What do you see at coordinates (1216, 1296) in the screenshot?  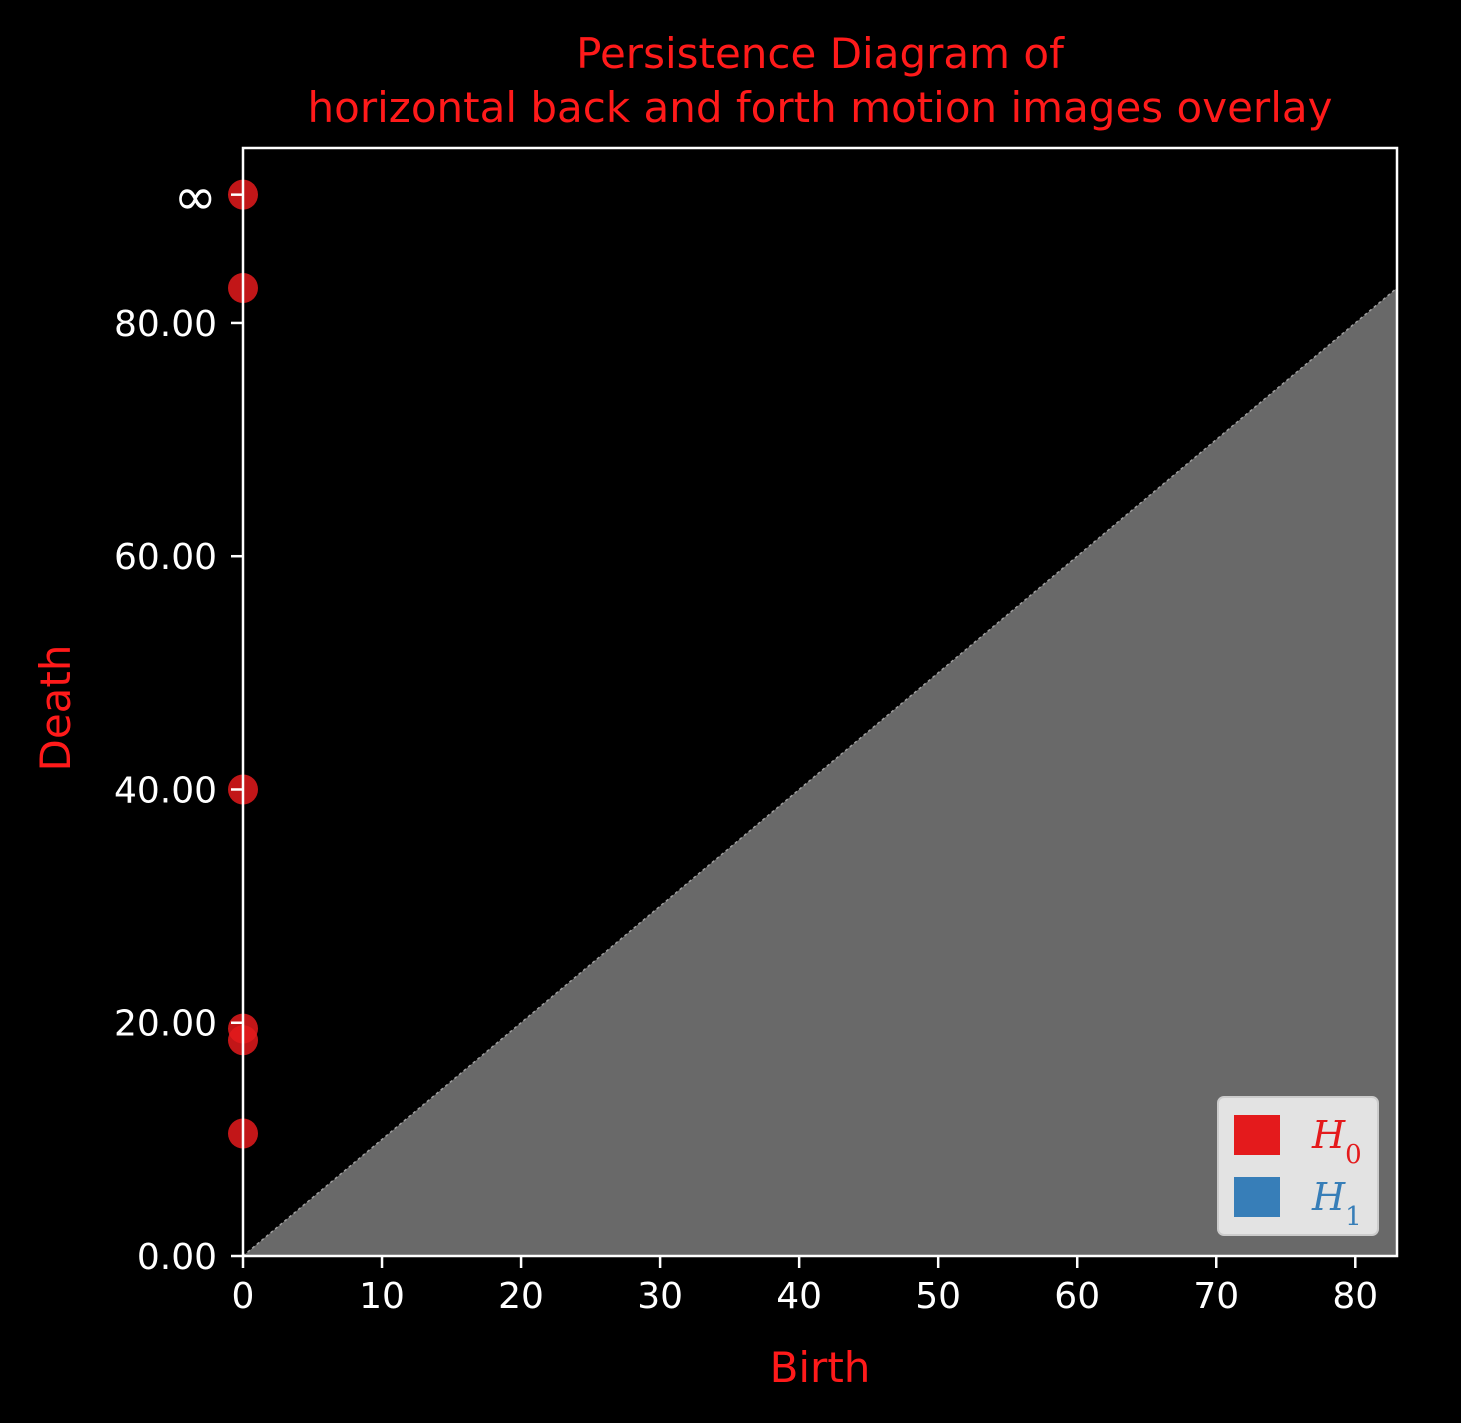 I see `x-tick-label: 70` at bounding box center [1216, 1296].